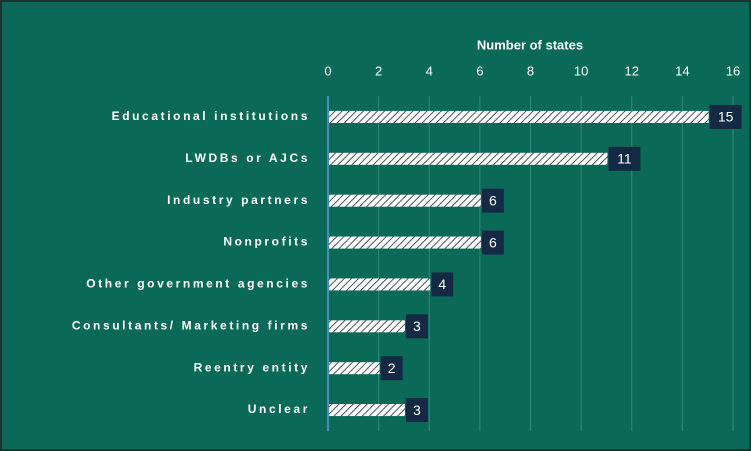 This screenshot has width=751, height=451. I want to click on x-tick-label: 8, so click(530, 70).